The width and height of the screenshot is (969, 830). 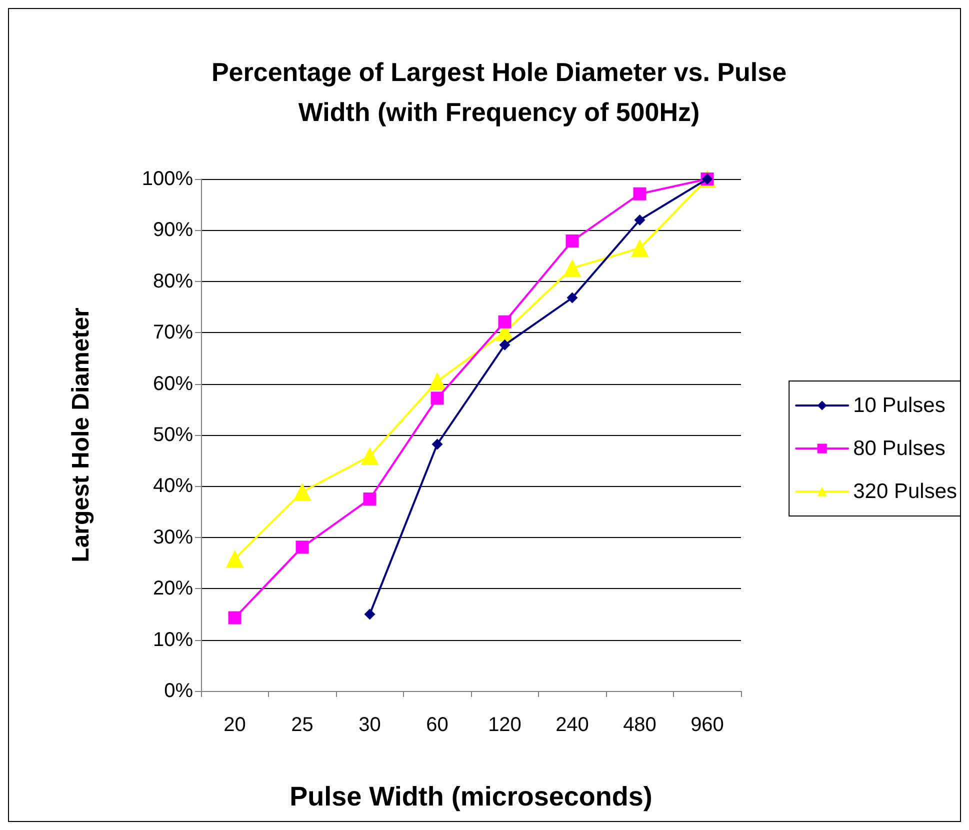 What do you see at coordinates (235, 725) in the screenshot?
I see `x-tick-label: 20` at bounding box center [235, 725].